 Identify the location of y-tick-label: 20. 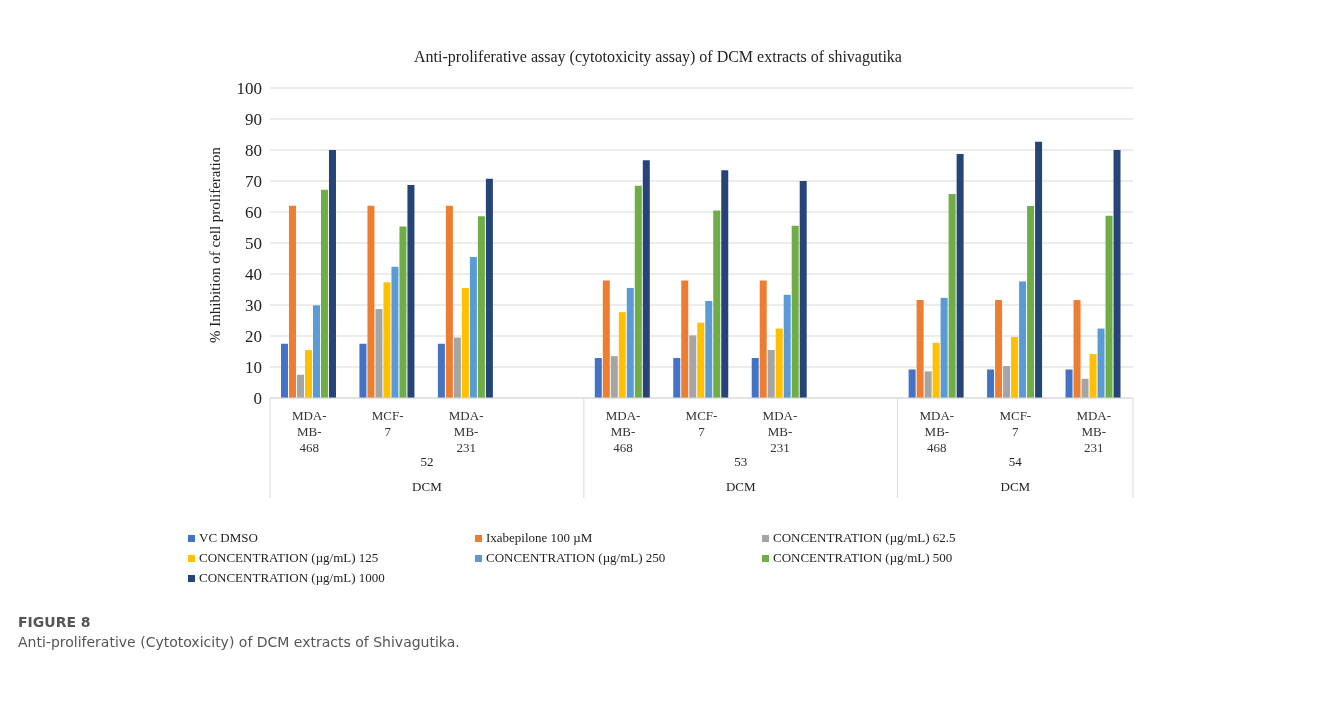
(253, 337).